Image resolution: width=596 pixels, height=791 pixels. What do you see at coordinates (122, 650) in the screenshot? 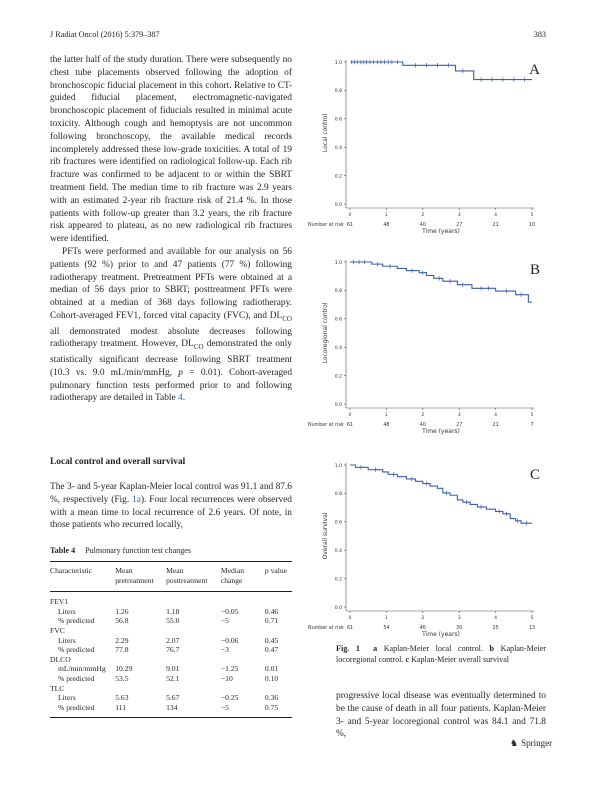
I see `table-cell: 77.8` at bounding box center [122, 650].